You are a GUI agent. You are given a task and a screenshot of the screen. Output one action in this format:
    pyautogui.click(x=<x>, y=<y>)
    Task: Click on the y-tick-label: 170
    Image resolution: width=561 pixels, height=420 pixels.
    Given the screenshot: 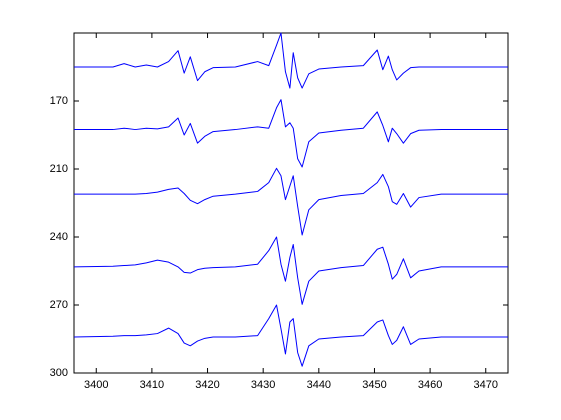 What is the action you would take?
    pyautogui.click(x=59, y=101)
    